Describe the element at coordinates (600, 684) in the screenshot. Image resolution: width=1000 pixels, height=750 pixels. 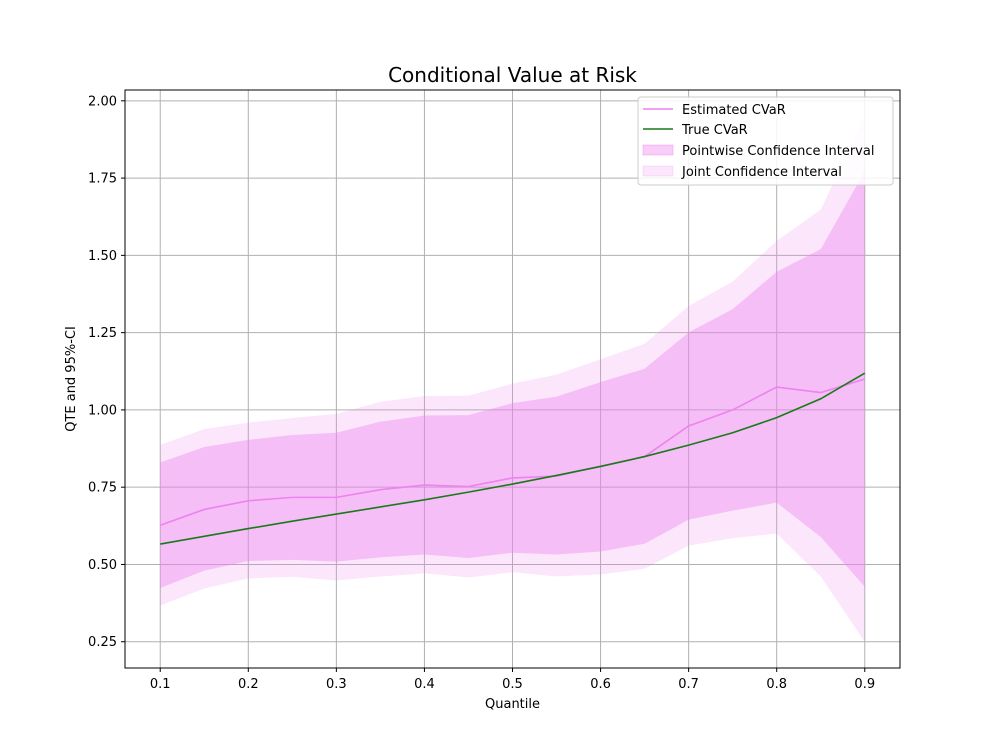
I see `x-tick-label: 0.6` at that location.